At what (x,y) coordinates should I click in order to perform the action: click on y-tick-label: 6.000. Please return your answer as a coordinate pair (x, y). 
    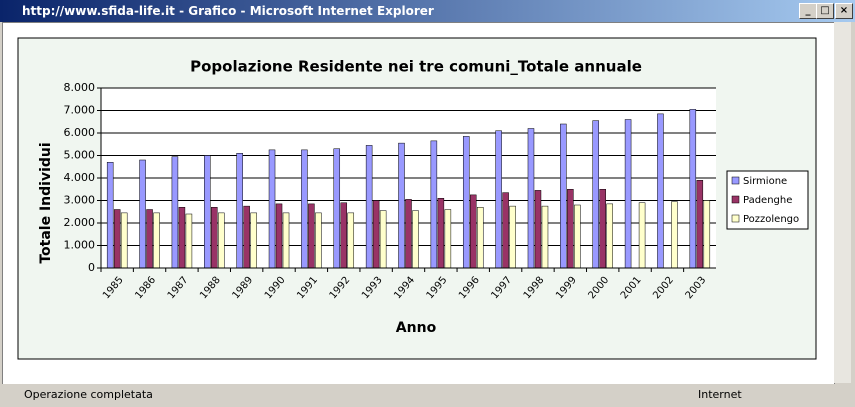
    Looking at the image, I should click on (80, 132).